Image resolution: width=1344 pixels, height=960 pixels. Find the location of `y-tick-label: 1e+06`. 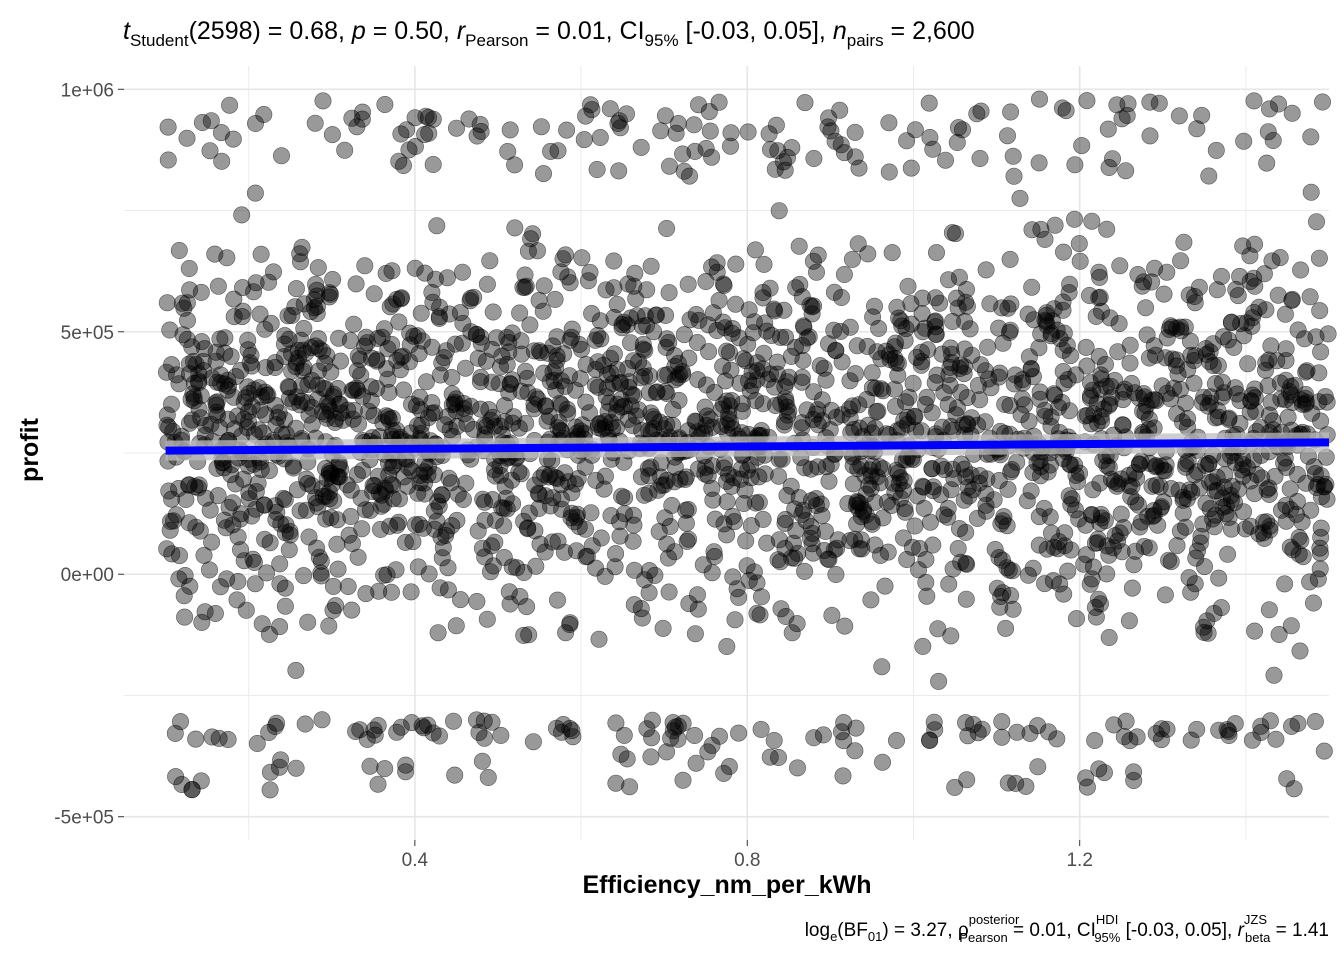

y-tick-label: 1e+06 is located at coordinates (87, 90).